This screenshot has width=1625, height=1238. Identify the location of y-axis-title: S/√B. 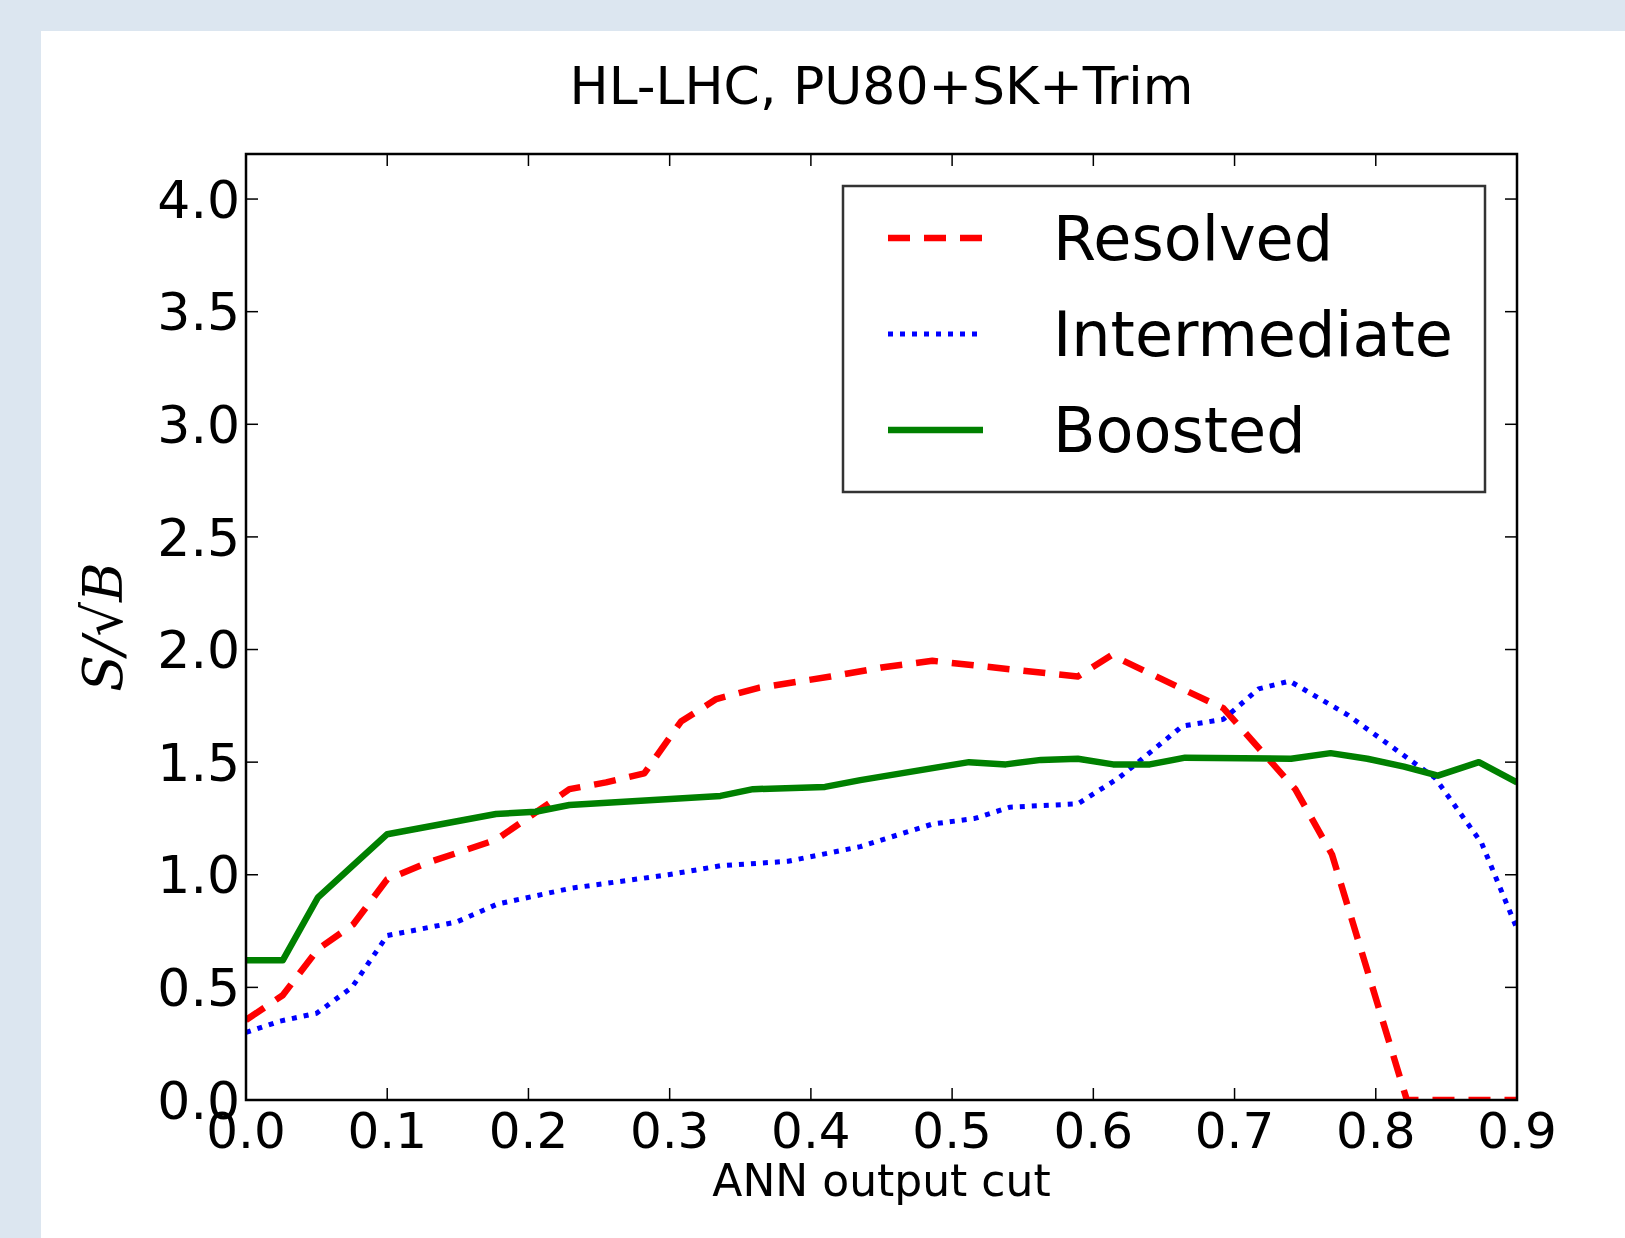
(103, 627).